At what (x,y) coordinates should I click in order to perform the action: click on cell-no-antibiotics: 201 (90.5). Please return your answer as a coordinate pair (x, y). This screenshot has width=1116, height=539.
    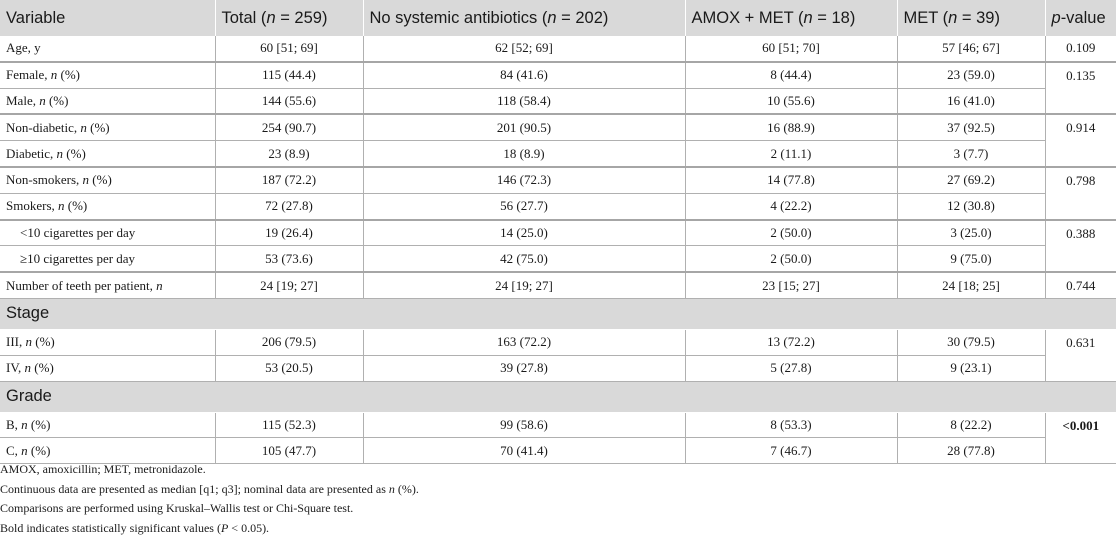
    Looking at the image, I should click on (523, 128).